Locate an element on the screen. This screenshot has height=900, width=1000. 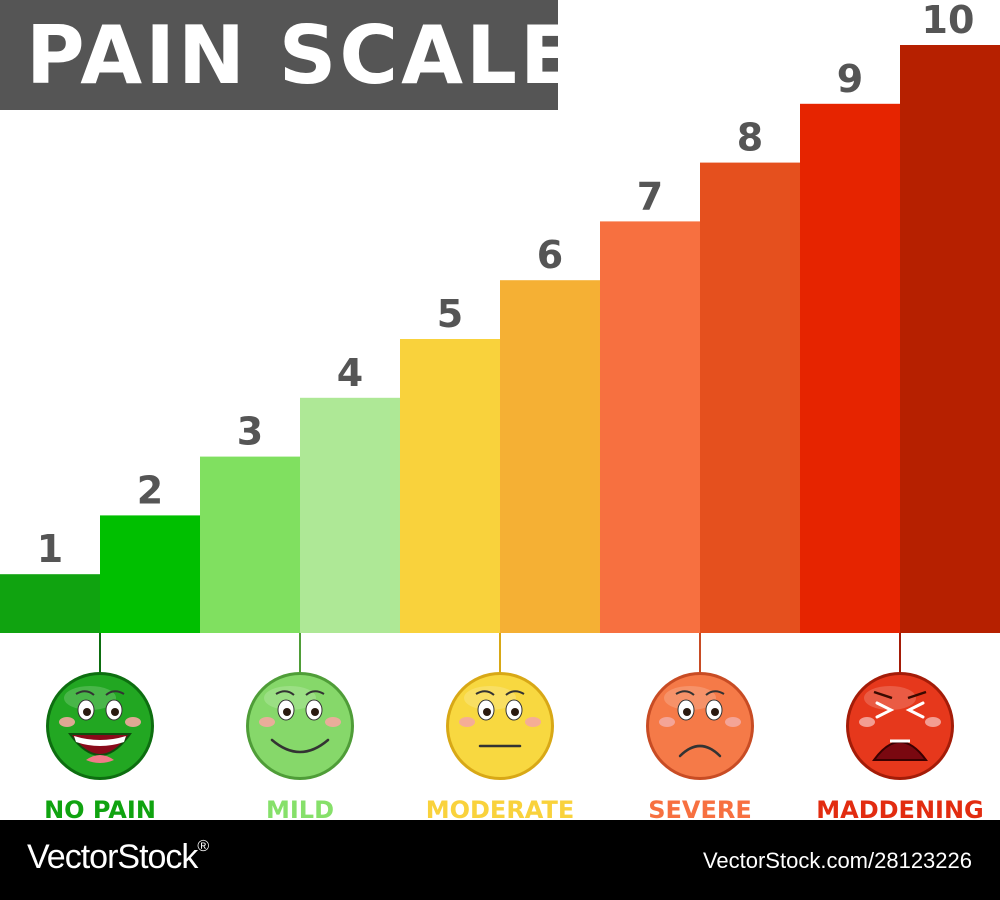
bar-label-10: 10 is located at coordinates (948, 21).